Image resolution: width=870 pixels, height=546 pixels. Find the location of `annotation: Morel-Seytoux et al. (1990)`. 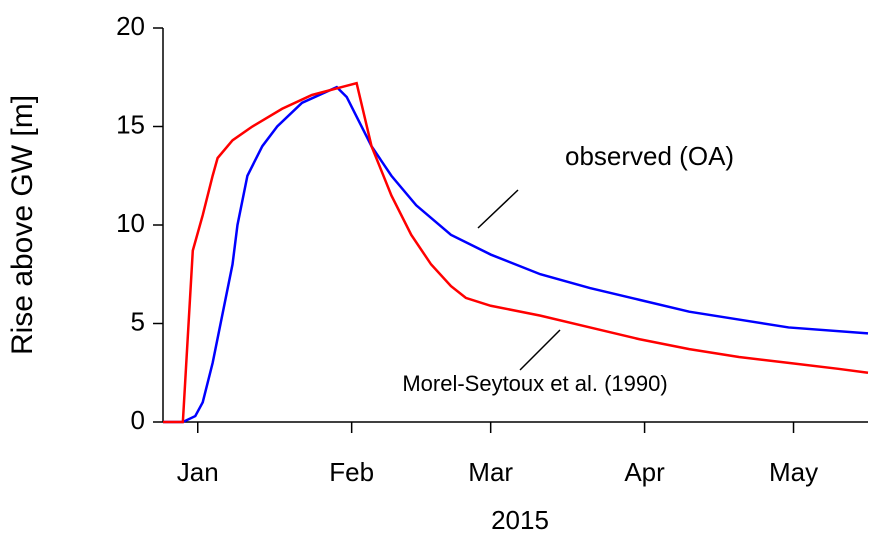

annotation: Morel-Seytoux et al. (1990) is located at coordinates (534, 383).